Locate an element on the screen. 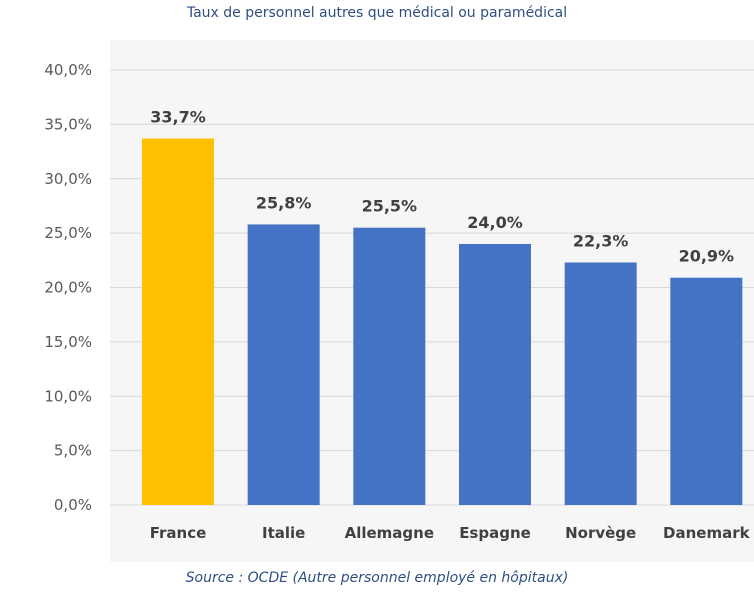  y-tick-label: 40,0% is located at coordinates (68, 70).